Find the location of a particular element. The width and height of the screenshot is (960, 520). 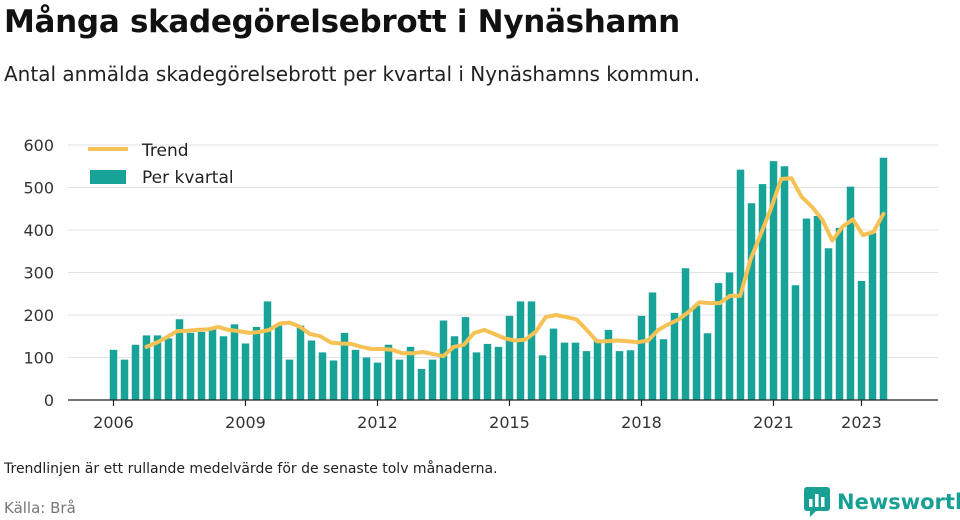

source-label: Källa: Brå is located at coordinates (40, 508).